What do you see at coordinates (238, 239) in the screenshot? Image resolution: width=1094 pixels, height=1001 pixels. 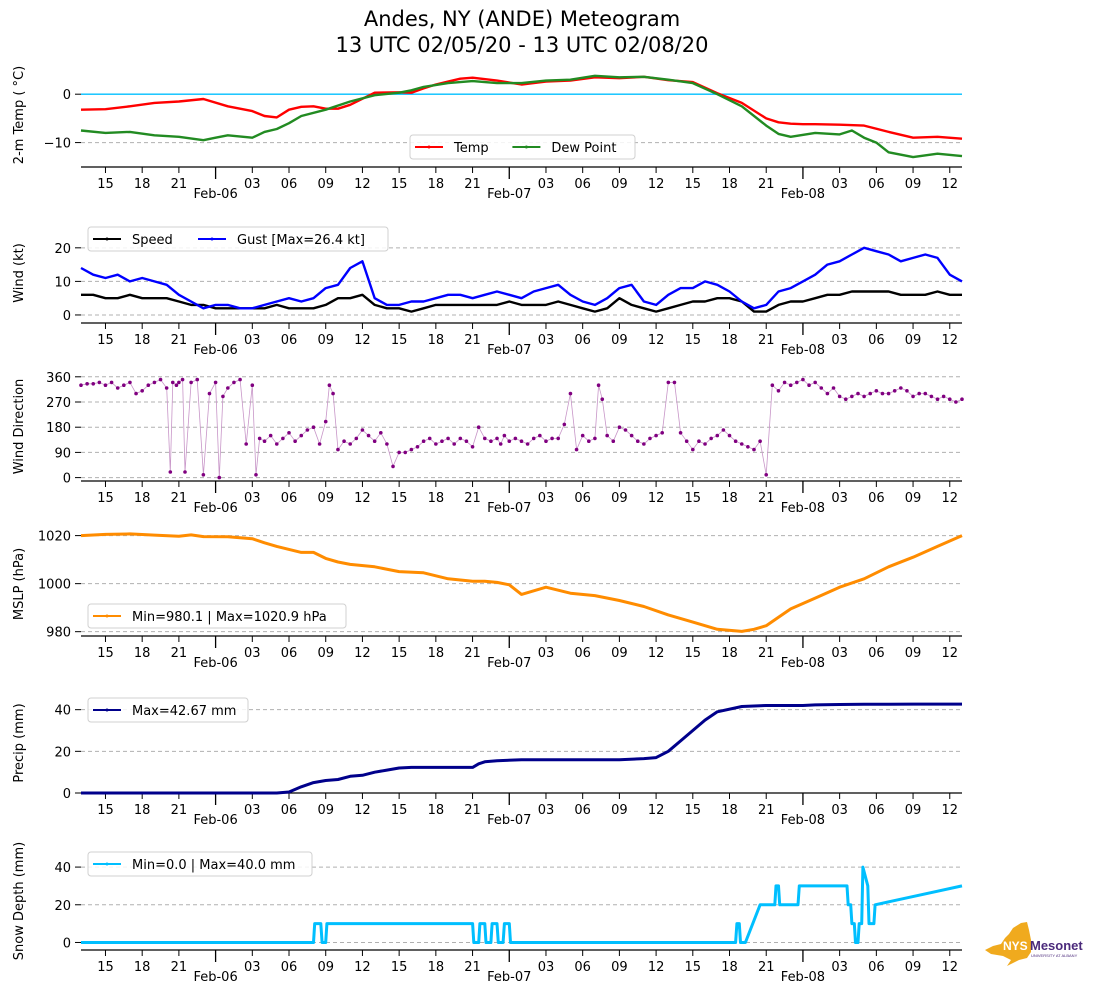 I see `legend-wind: Speed Gust [Max=26.4 kt]` at bounding box center [238, 239].